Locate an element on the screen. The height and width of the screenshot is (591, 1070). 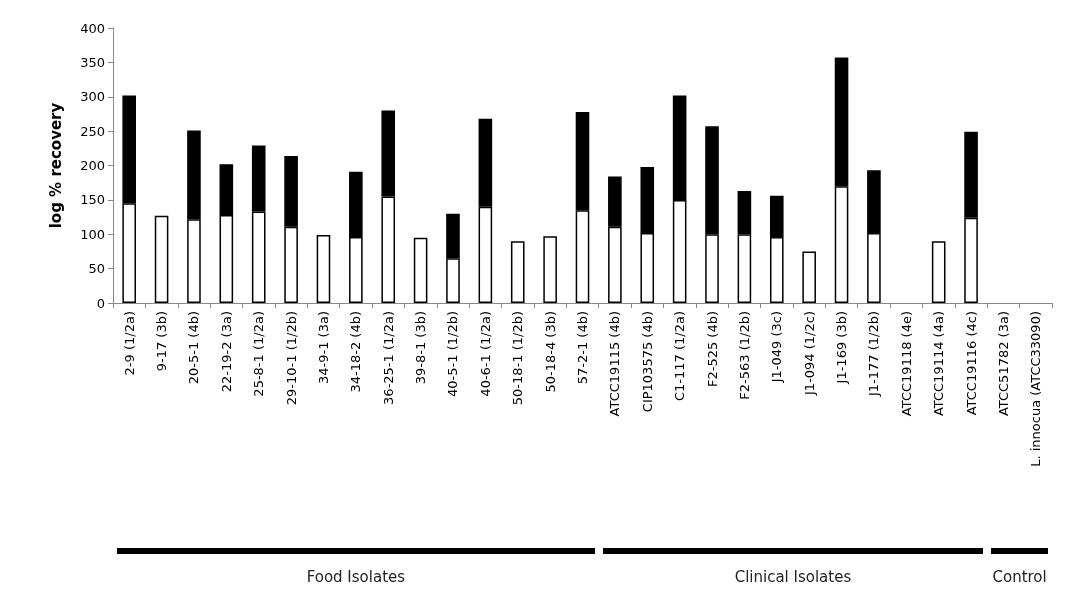
x-tick-label: J1-169 (3b) is located at coordinates (842, 348).